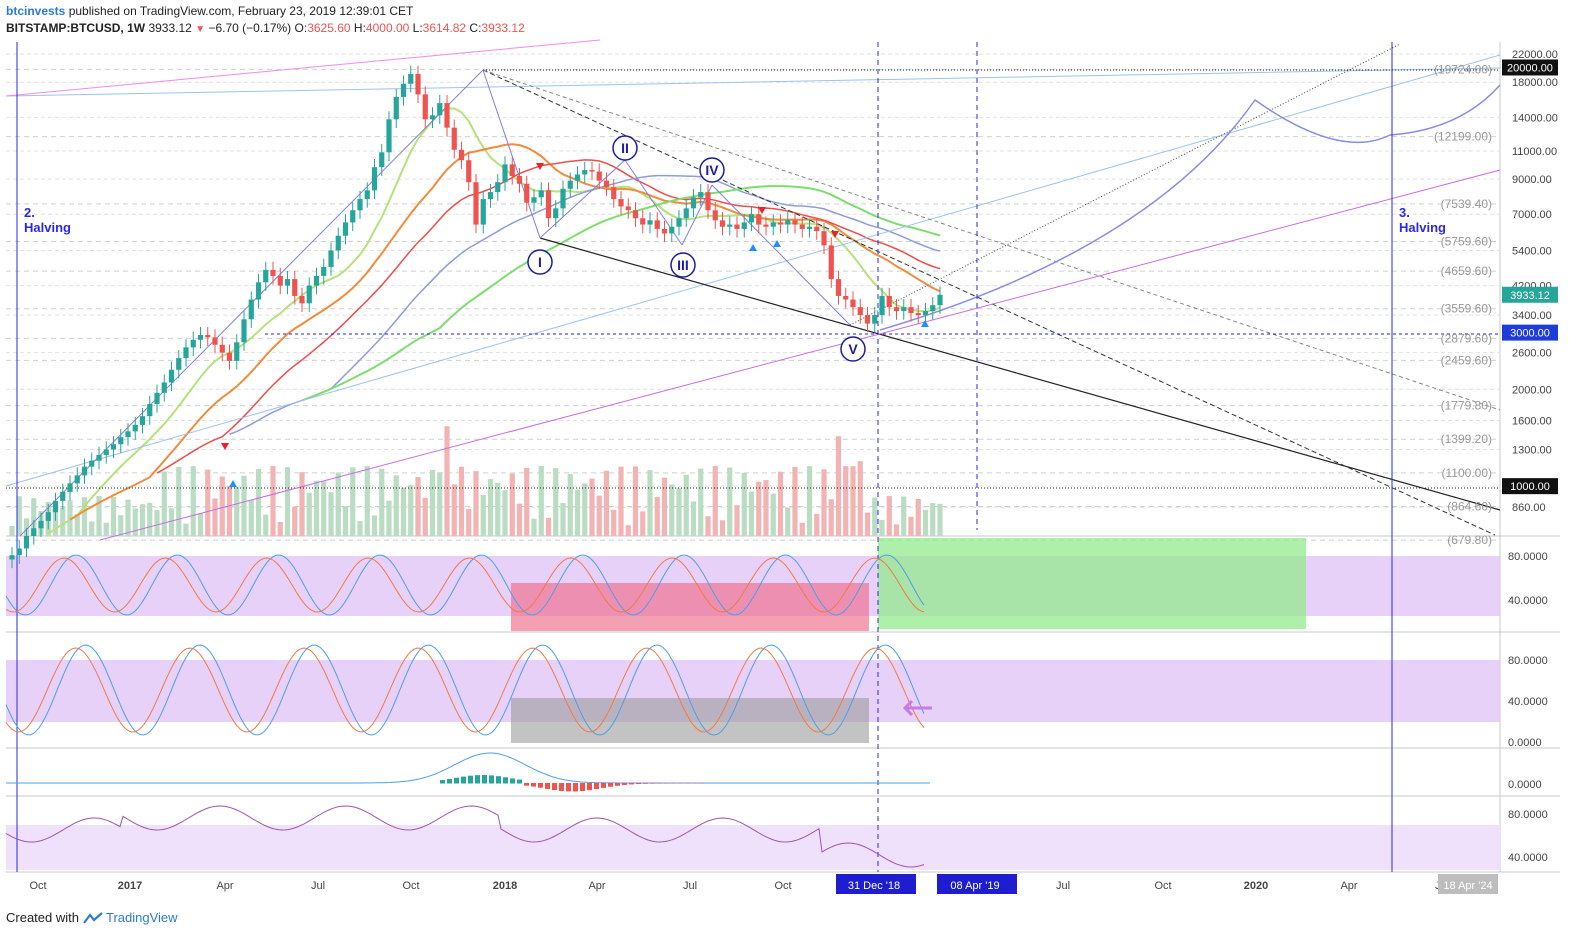  What do you see at coordinates (690, 886) in the screenshot?
I see `time-tick-label: Jul` at bounding box center [690, 886].